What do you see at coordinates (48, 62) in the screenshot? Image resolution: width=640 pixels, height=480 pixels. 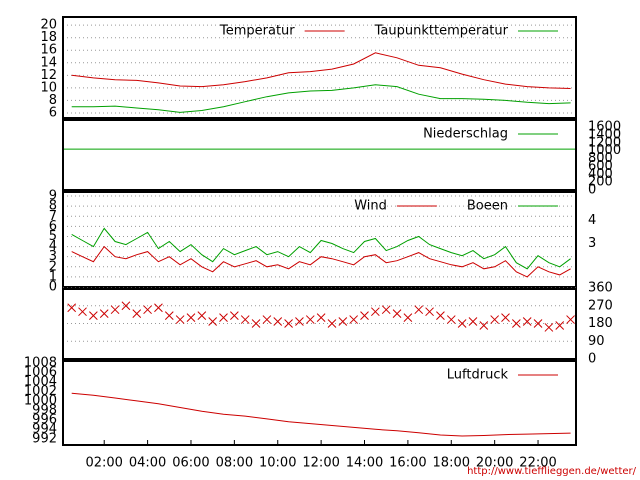 I see `y-tick-label: 14` at bounding box center [48, 62].